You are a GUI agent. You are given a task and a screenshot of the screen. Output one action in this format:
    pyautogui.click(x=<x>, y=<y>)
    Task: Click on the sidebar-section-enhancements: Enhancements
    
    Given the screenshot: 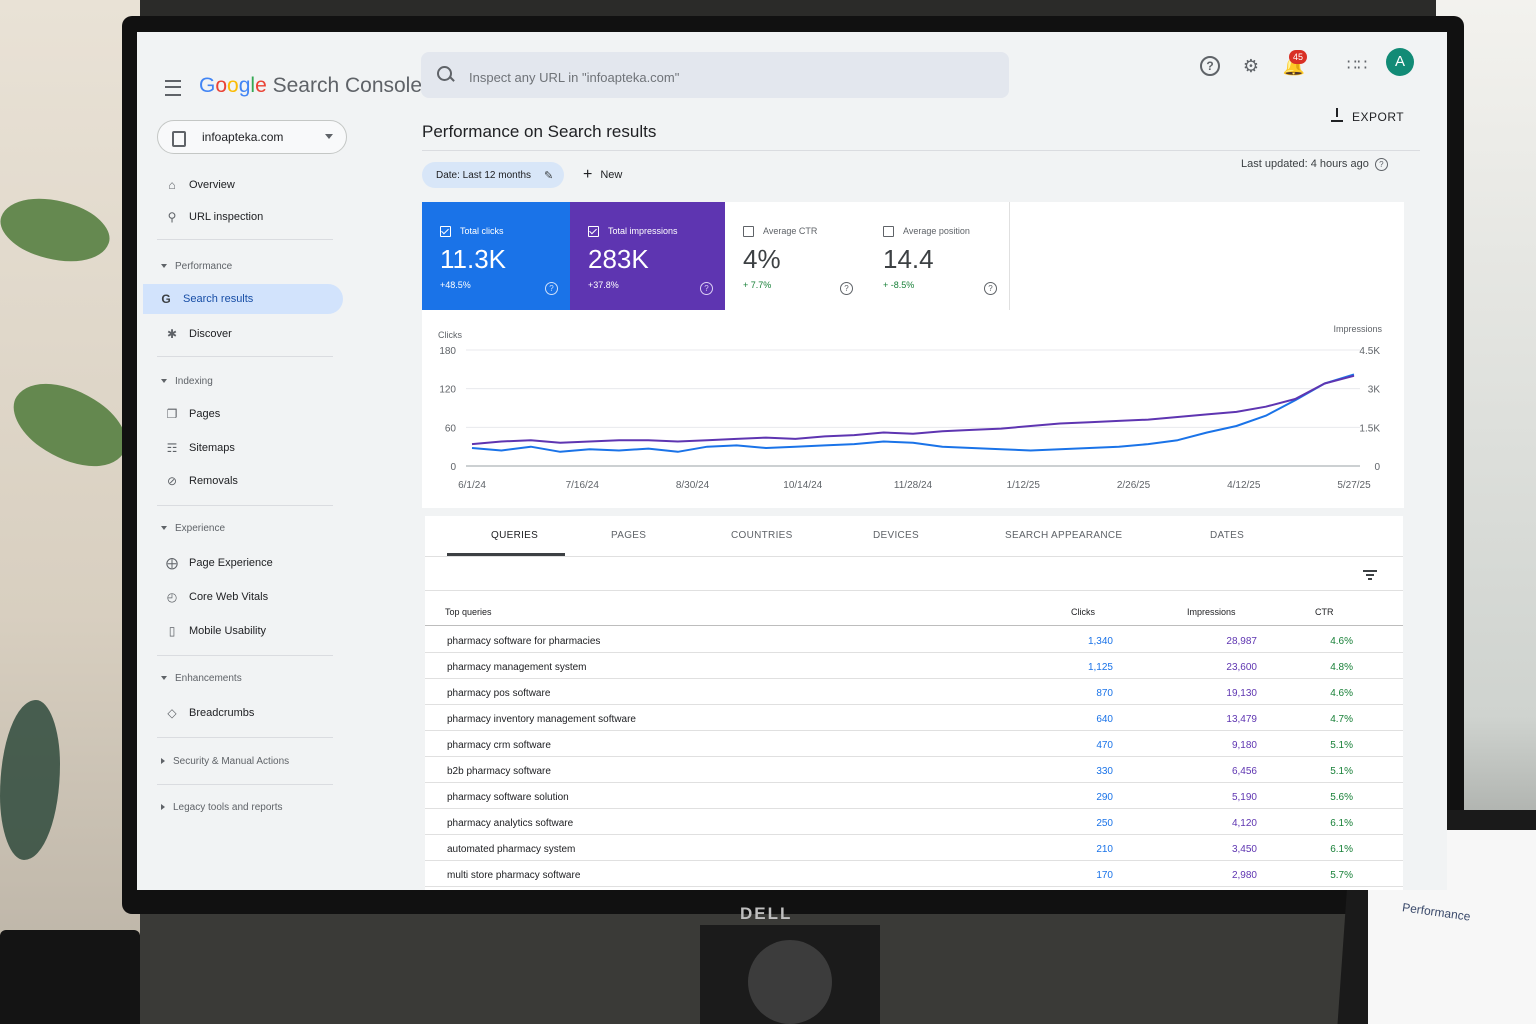 What is the action you would take?
    pyautogui.click(x=201, y=678)
    